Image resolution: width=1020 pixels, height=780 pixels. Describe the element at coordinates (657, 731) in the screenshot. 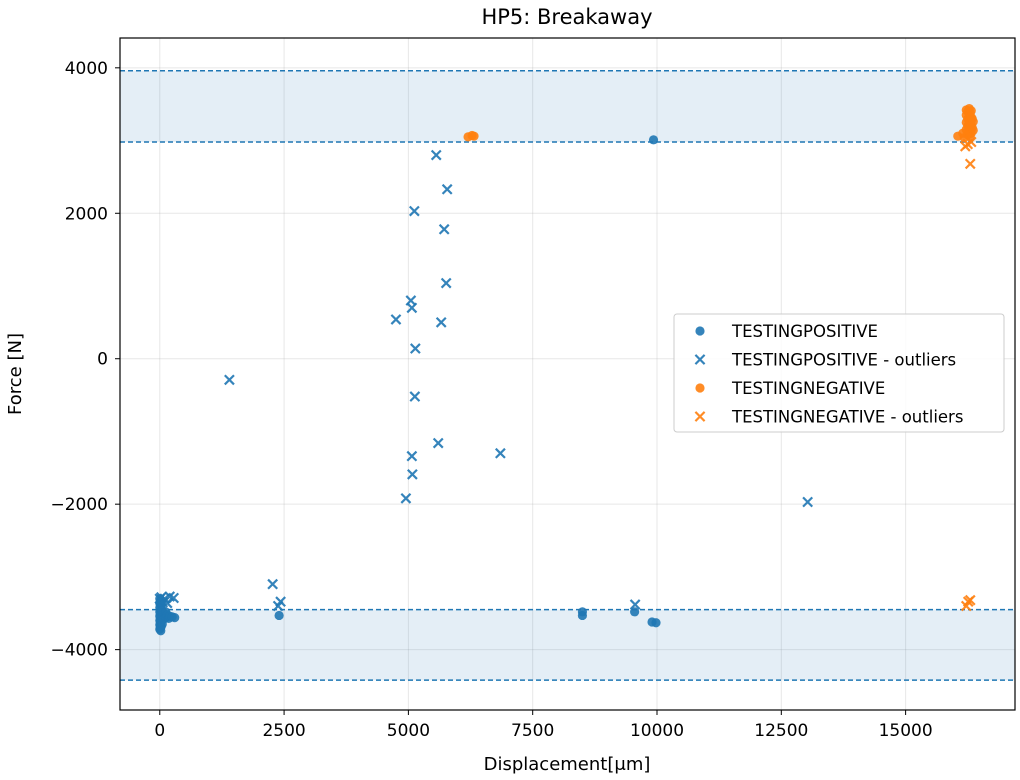

I see `x-tick-label: 10000` at that location.